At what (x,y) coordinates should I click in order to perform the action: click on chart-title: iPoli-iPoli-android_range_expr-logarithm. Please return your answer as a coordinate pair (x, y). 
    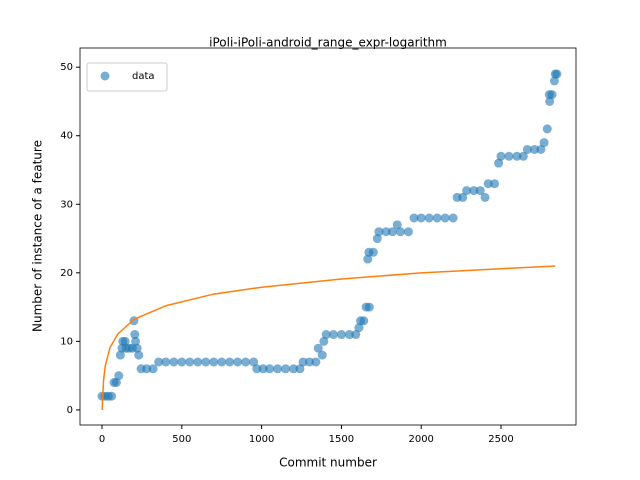
    Looking at the image, I should click on (328, 43).